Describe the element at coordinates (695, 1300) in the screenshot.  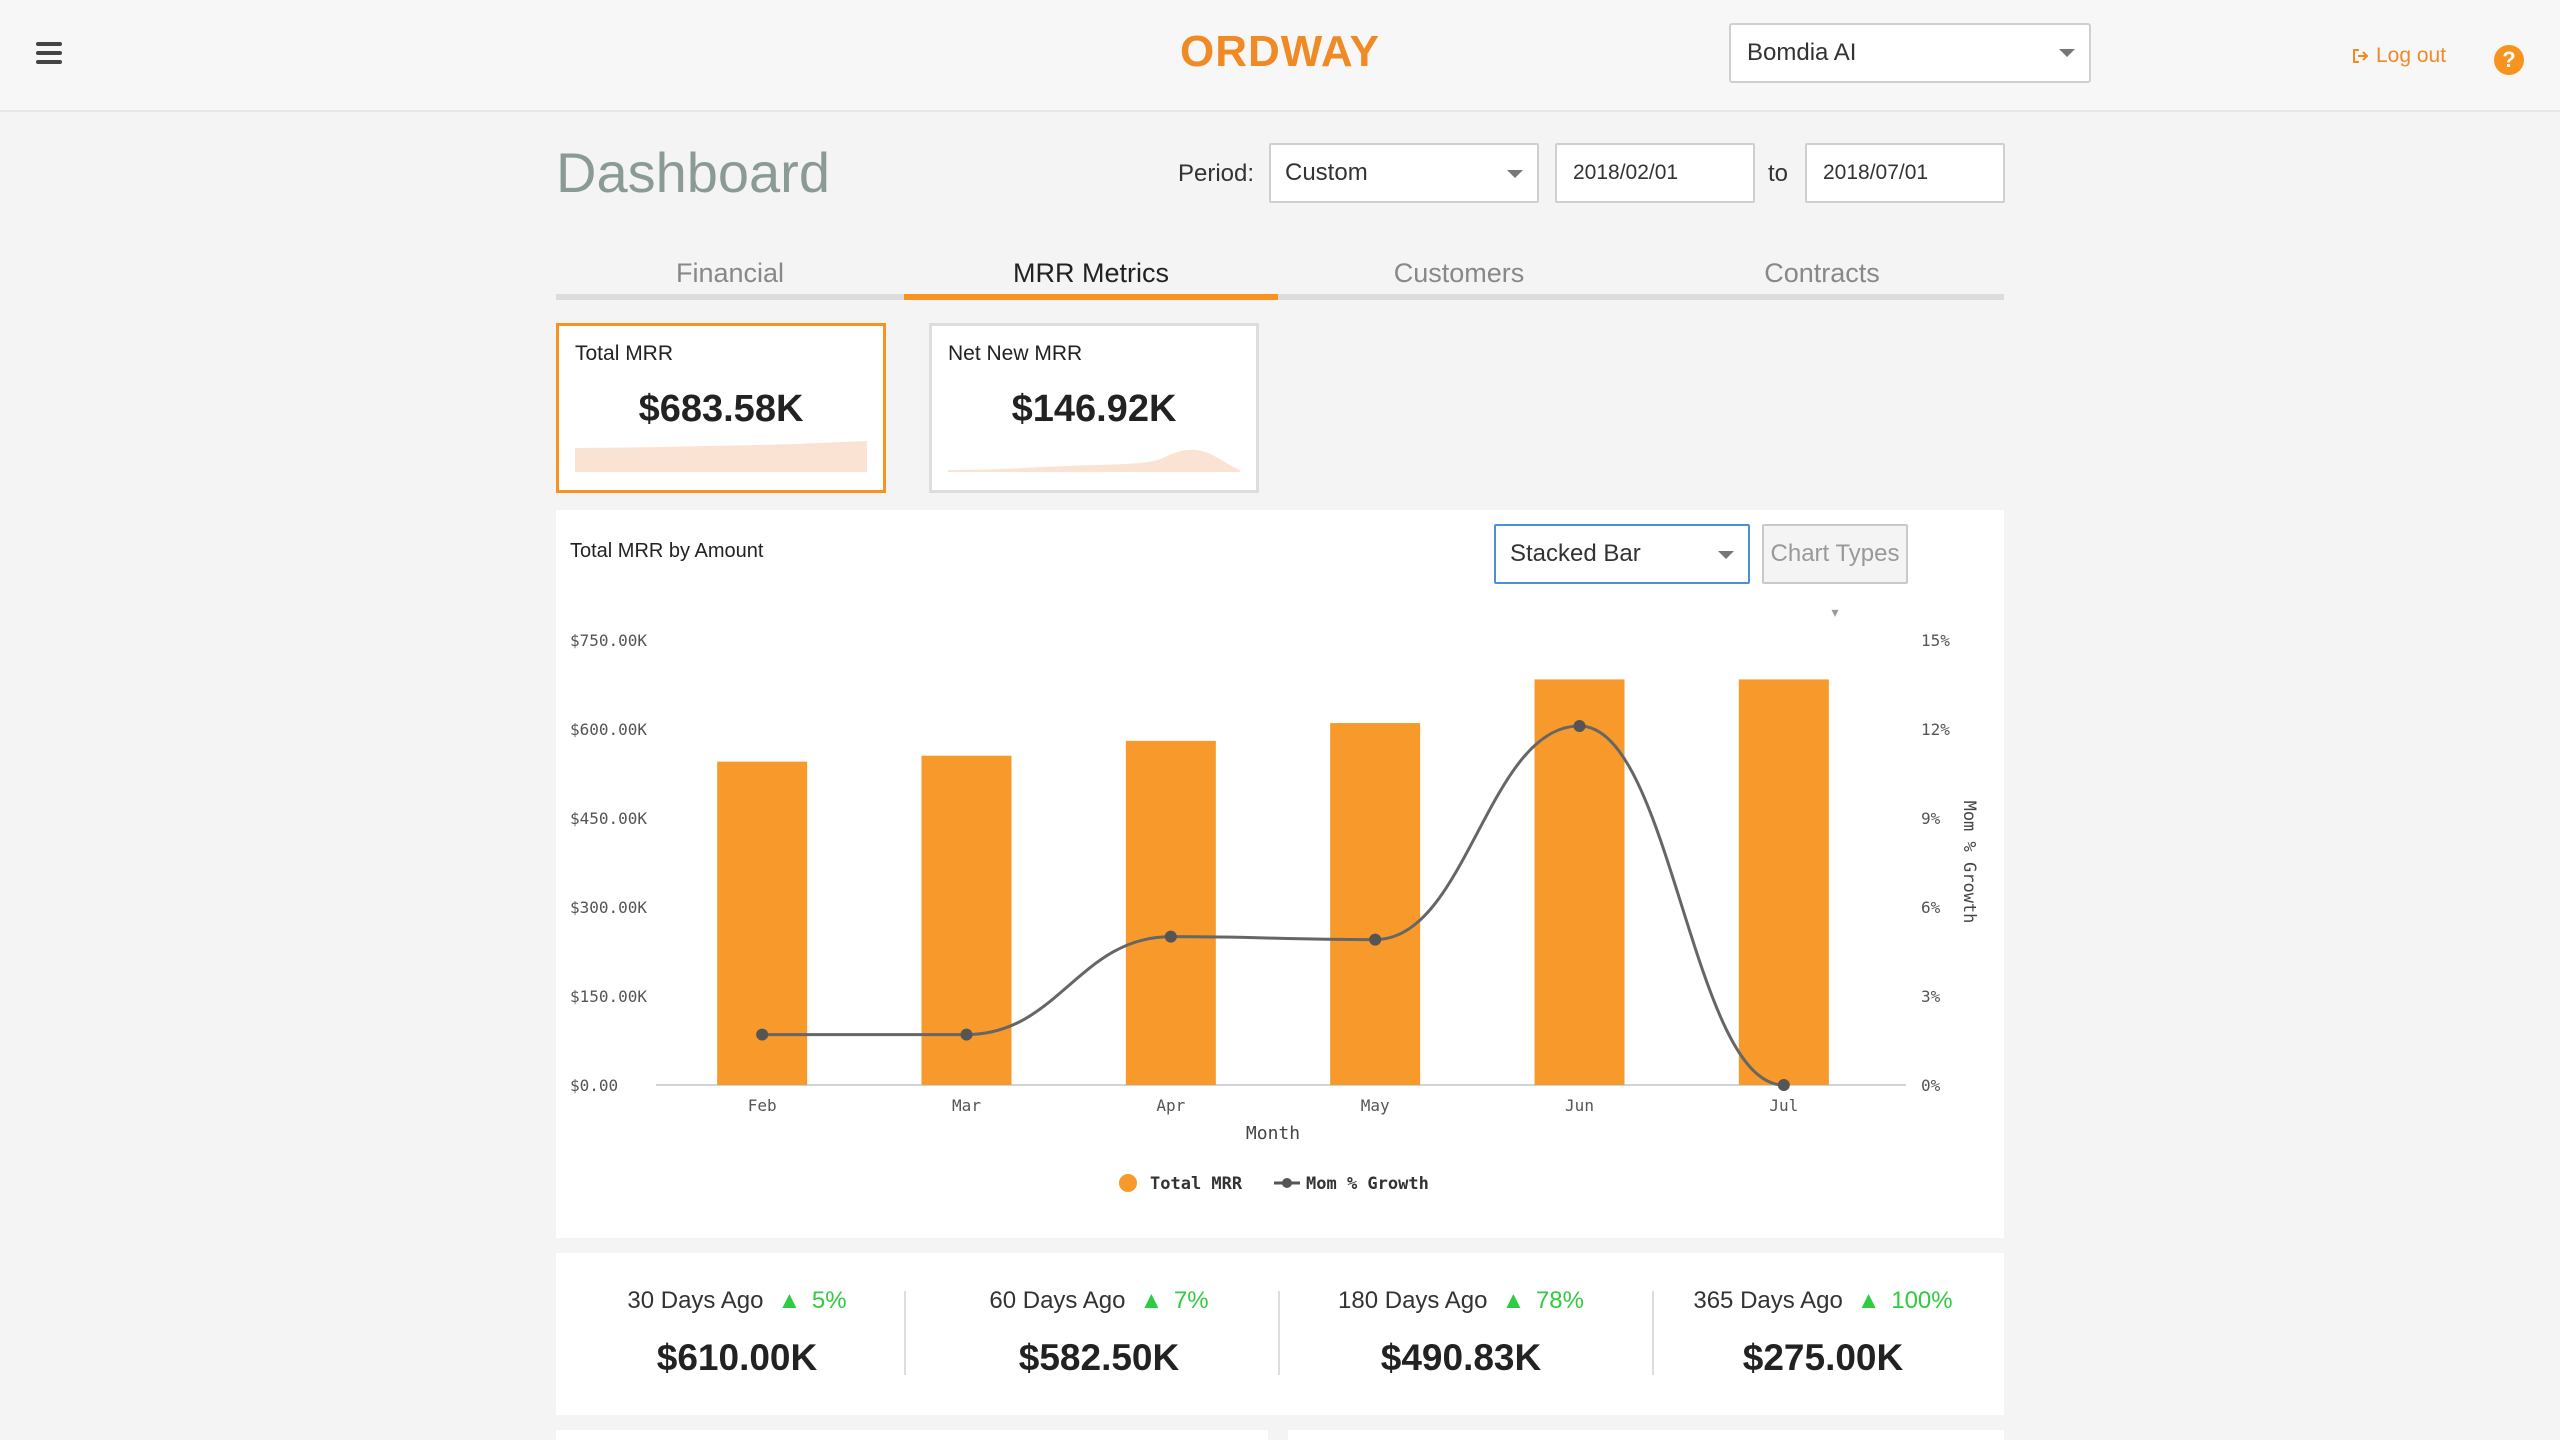
I see `comparison-label: 30 Days Ago` at that location.